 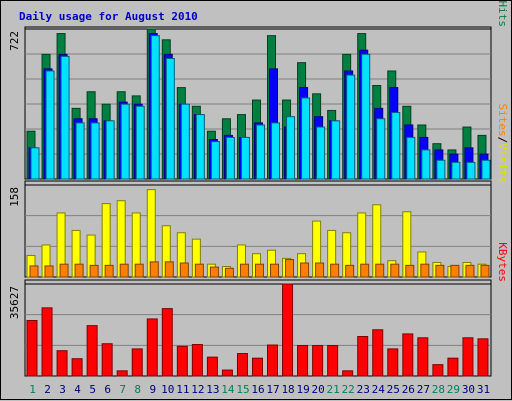 What do you see at coordinates (108, 16) in the screenshot?
I see `chart-title: Daily usage for August 2010` at bounding box center [108, 16].